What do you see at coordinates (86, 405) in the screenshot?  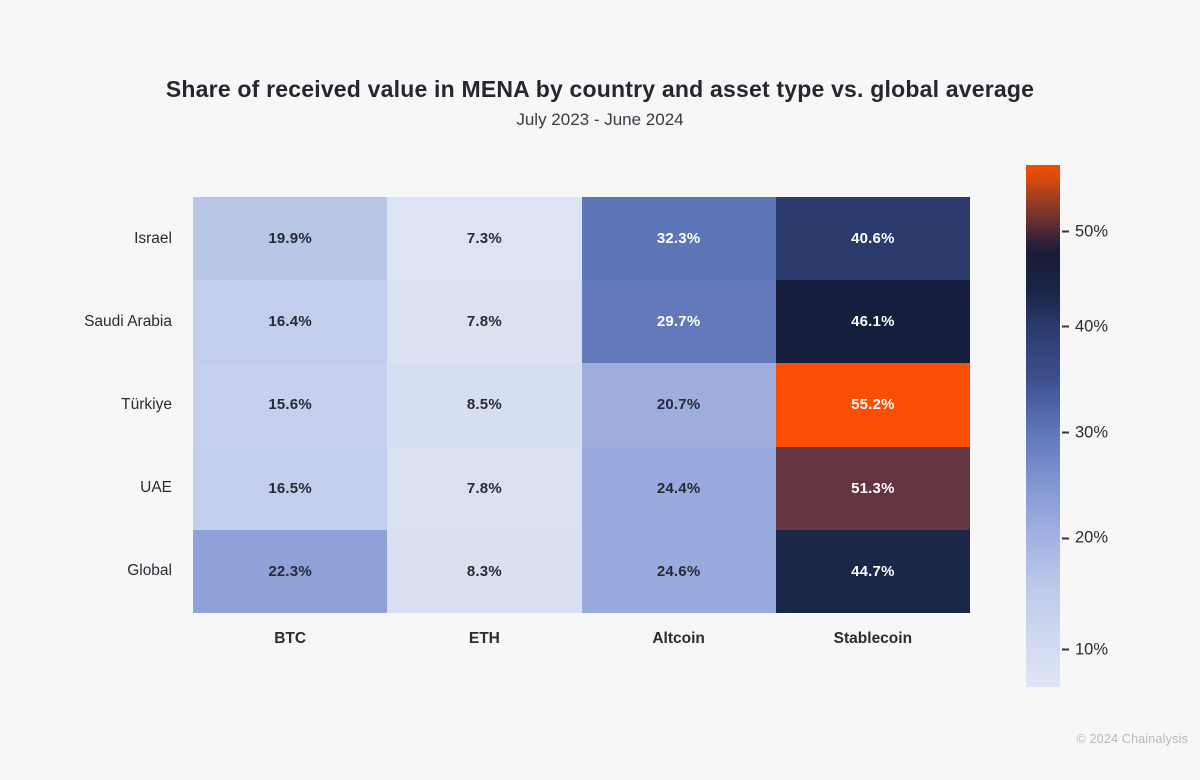 I see `row-labels: Israel Saudi Arabia Türkiye UAE Global` at bounding box center [86, 405].